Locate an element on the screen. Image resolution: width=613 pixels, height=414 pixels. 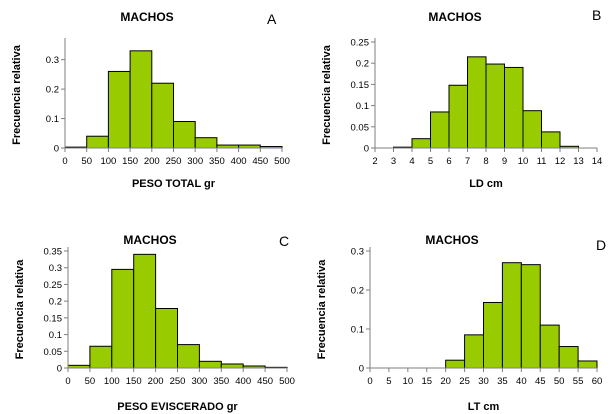
x-tick-label: 40 is located at coordinates (521, 381).